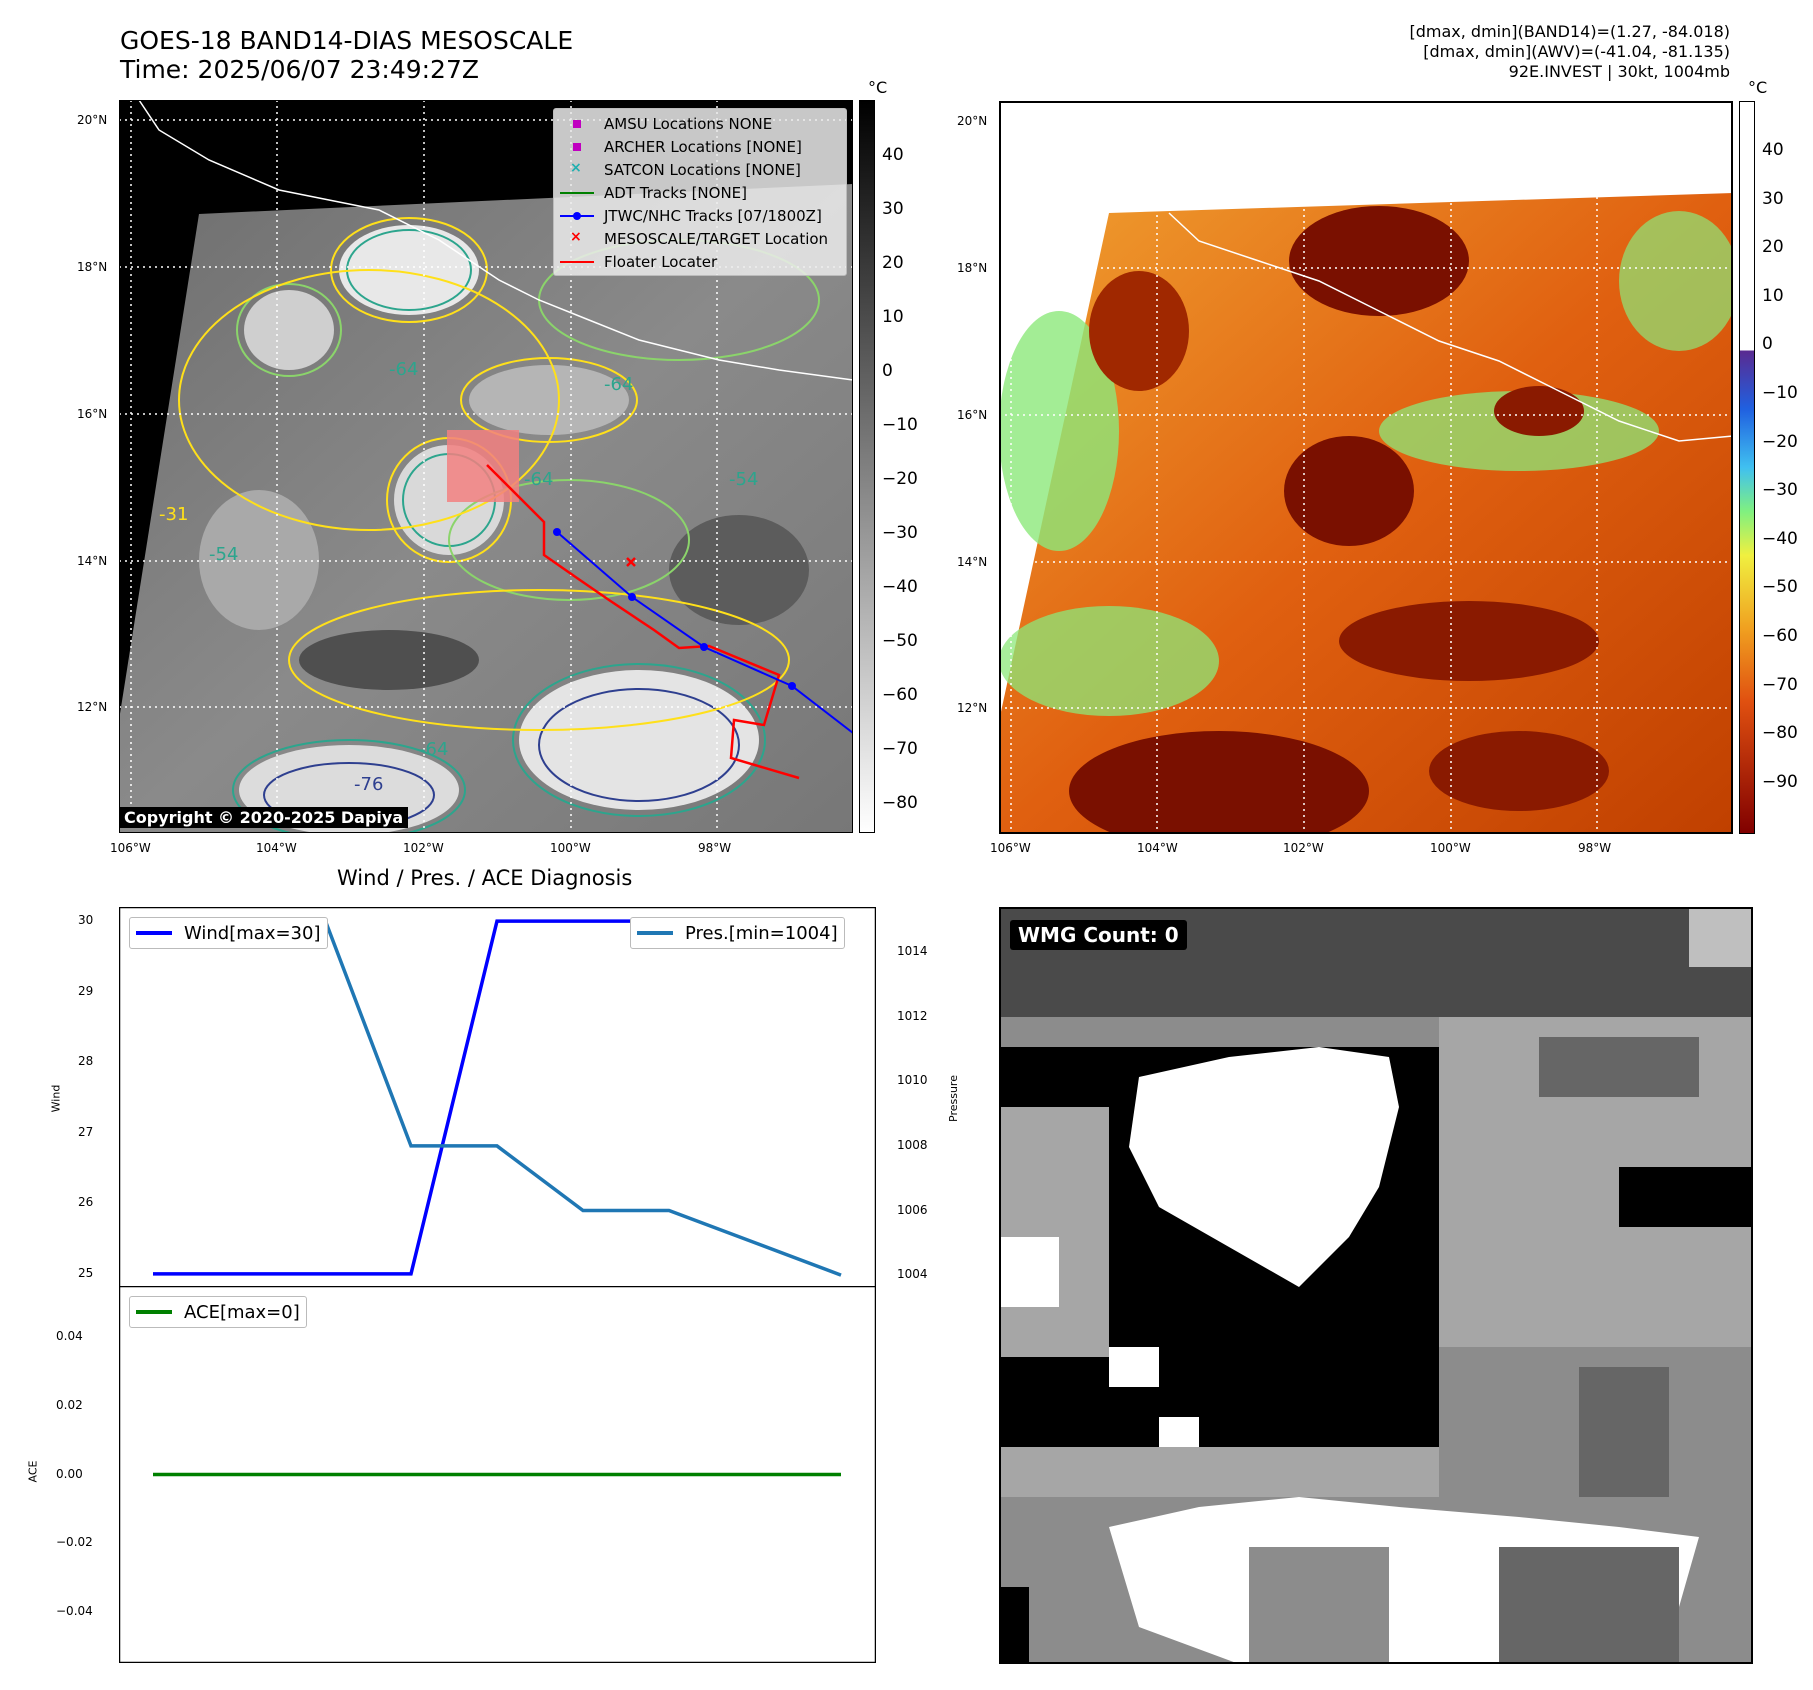 The height and width of the screenshot is (1690, 1813). What do you see at coordinates (74, 1542) in the screenshot?
I see `ace-tick-label: −0.02` at bounding box center [74, 1542].